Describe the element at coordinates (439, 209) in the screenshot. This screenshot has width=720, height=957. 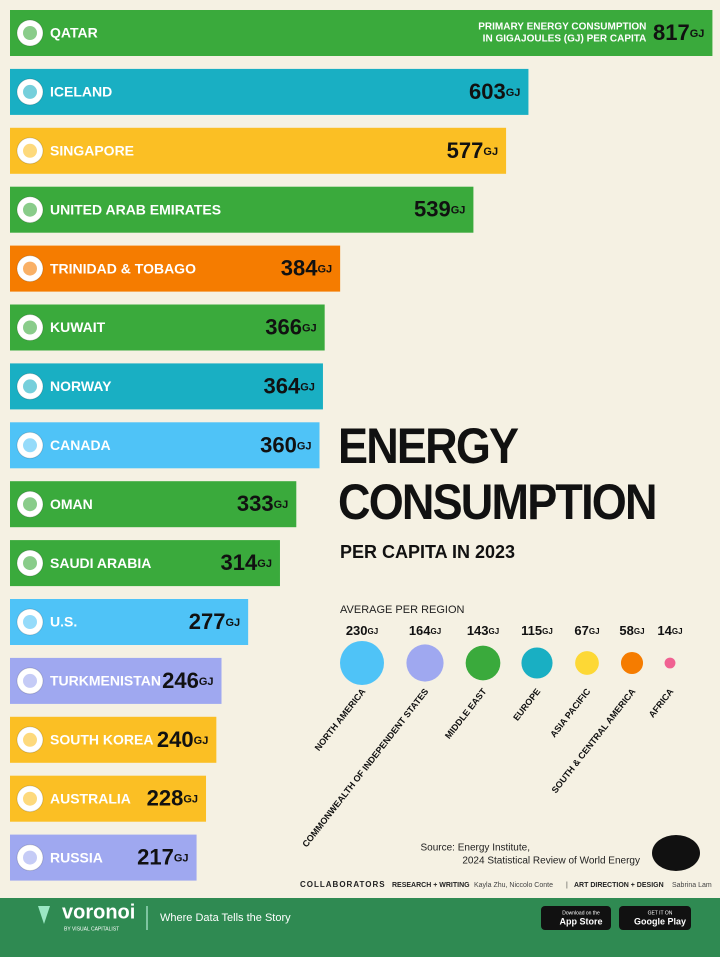
I see `value-label: 539GJ` at that location.